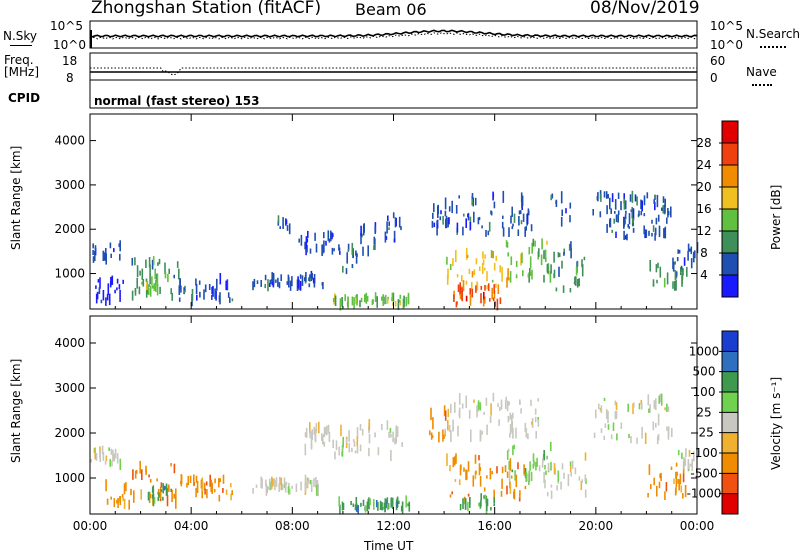 Image resolution: width=800 pixels, height=554 pixels. What do you see at coordinates (69, 45) in the screenshot?
I see `nsky-tick-low: 10^0` at bounding box center [69, 45].